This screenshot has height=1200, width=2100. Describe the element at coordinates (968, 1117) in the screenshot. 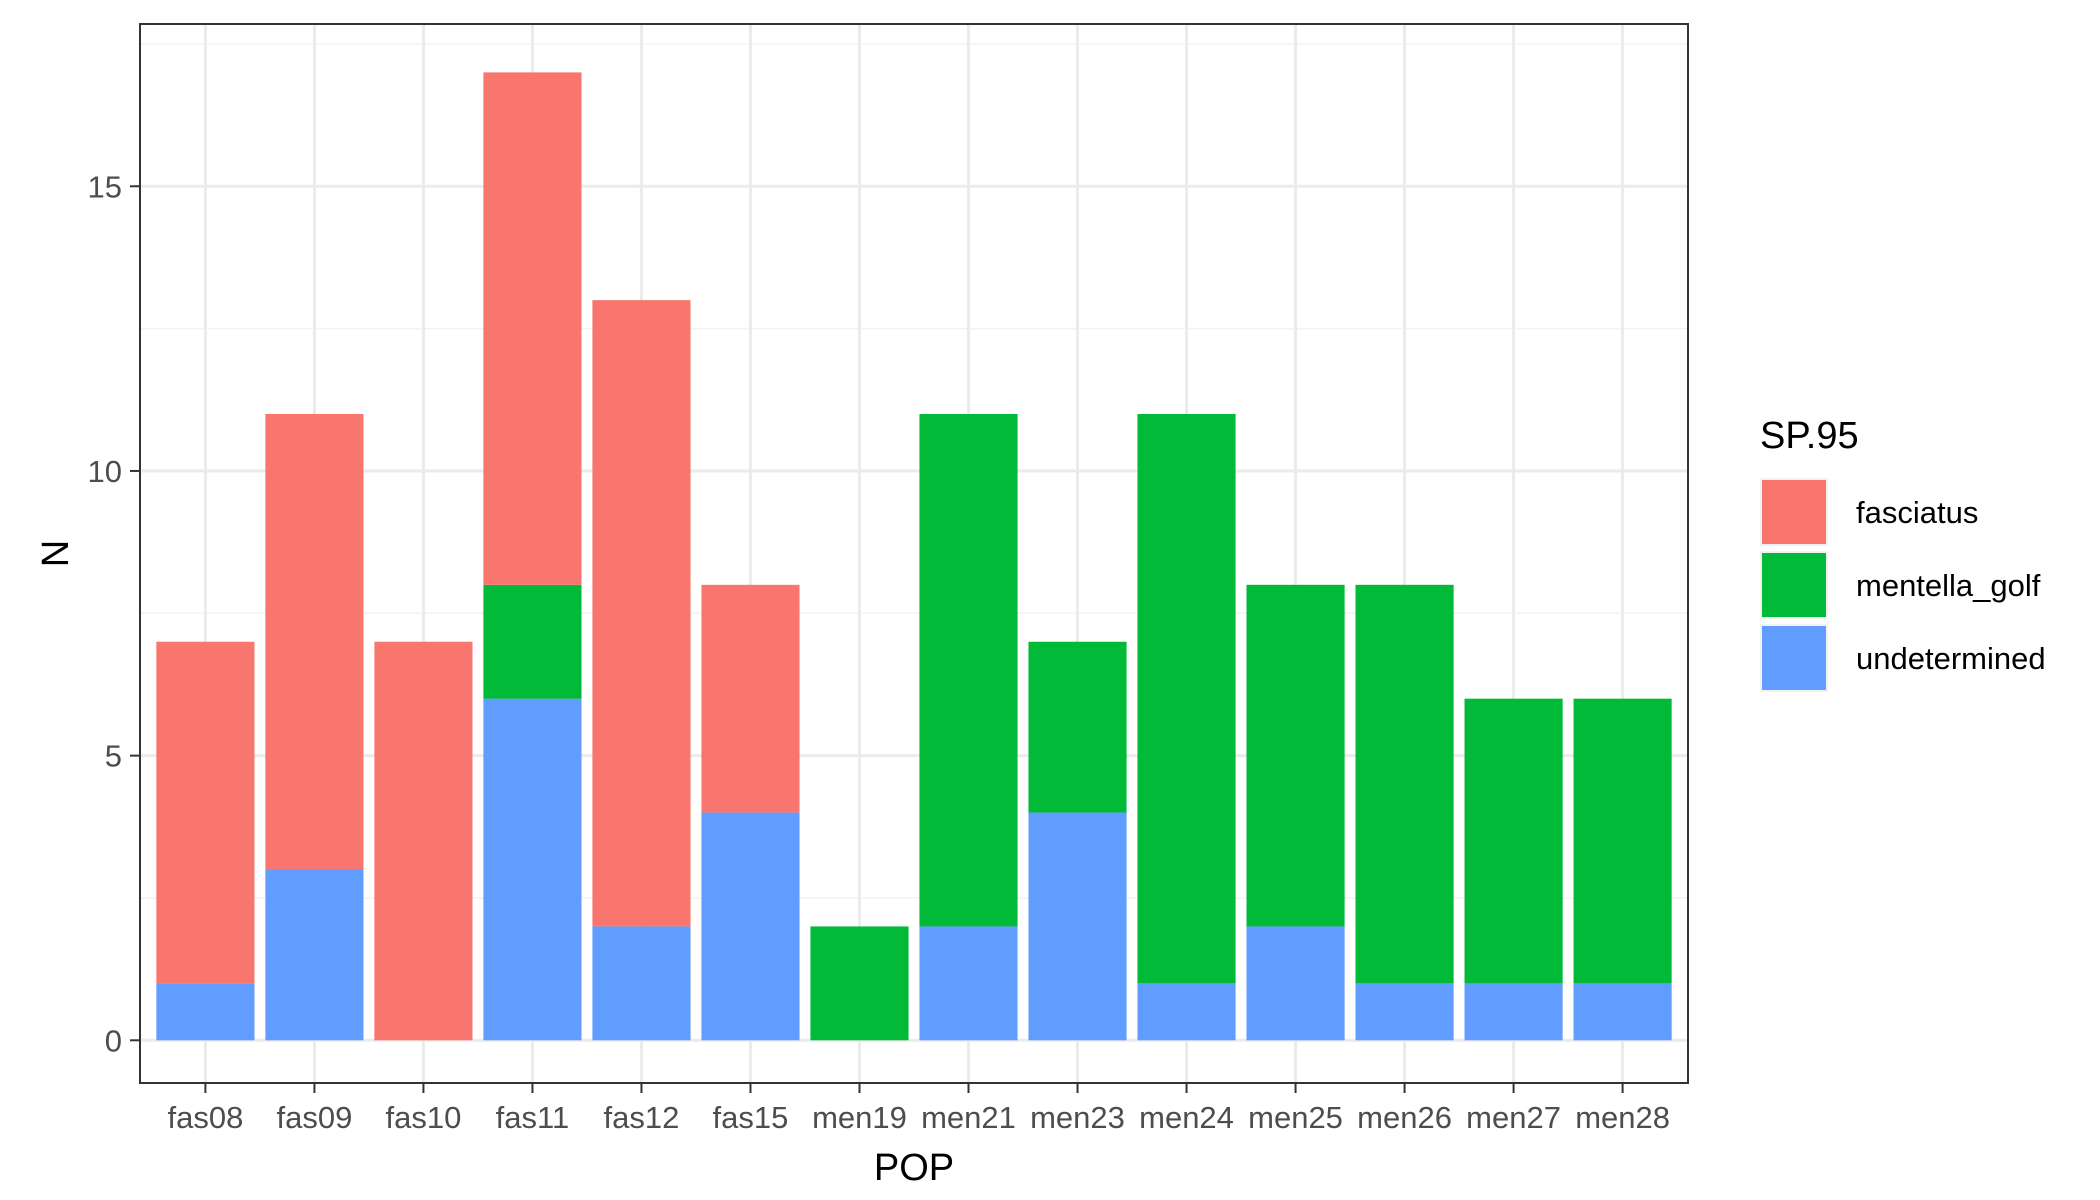

I see `x-tick-label: men21` at that location.